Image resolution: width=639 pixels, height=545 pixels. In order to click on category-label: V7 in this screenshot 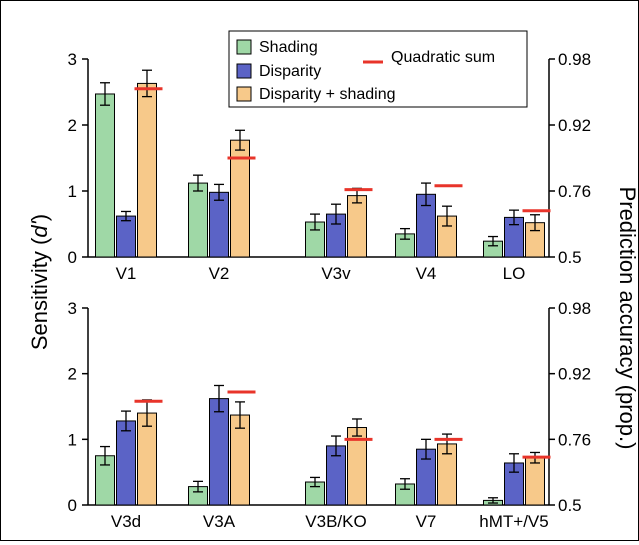, I will do `click(426, 521)`.